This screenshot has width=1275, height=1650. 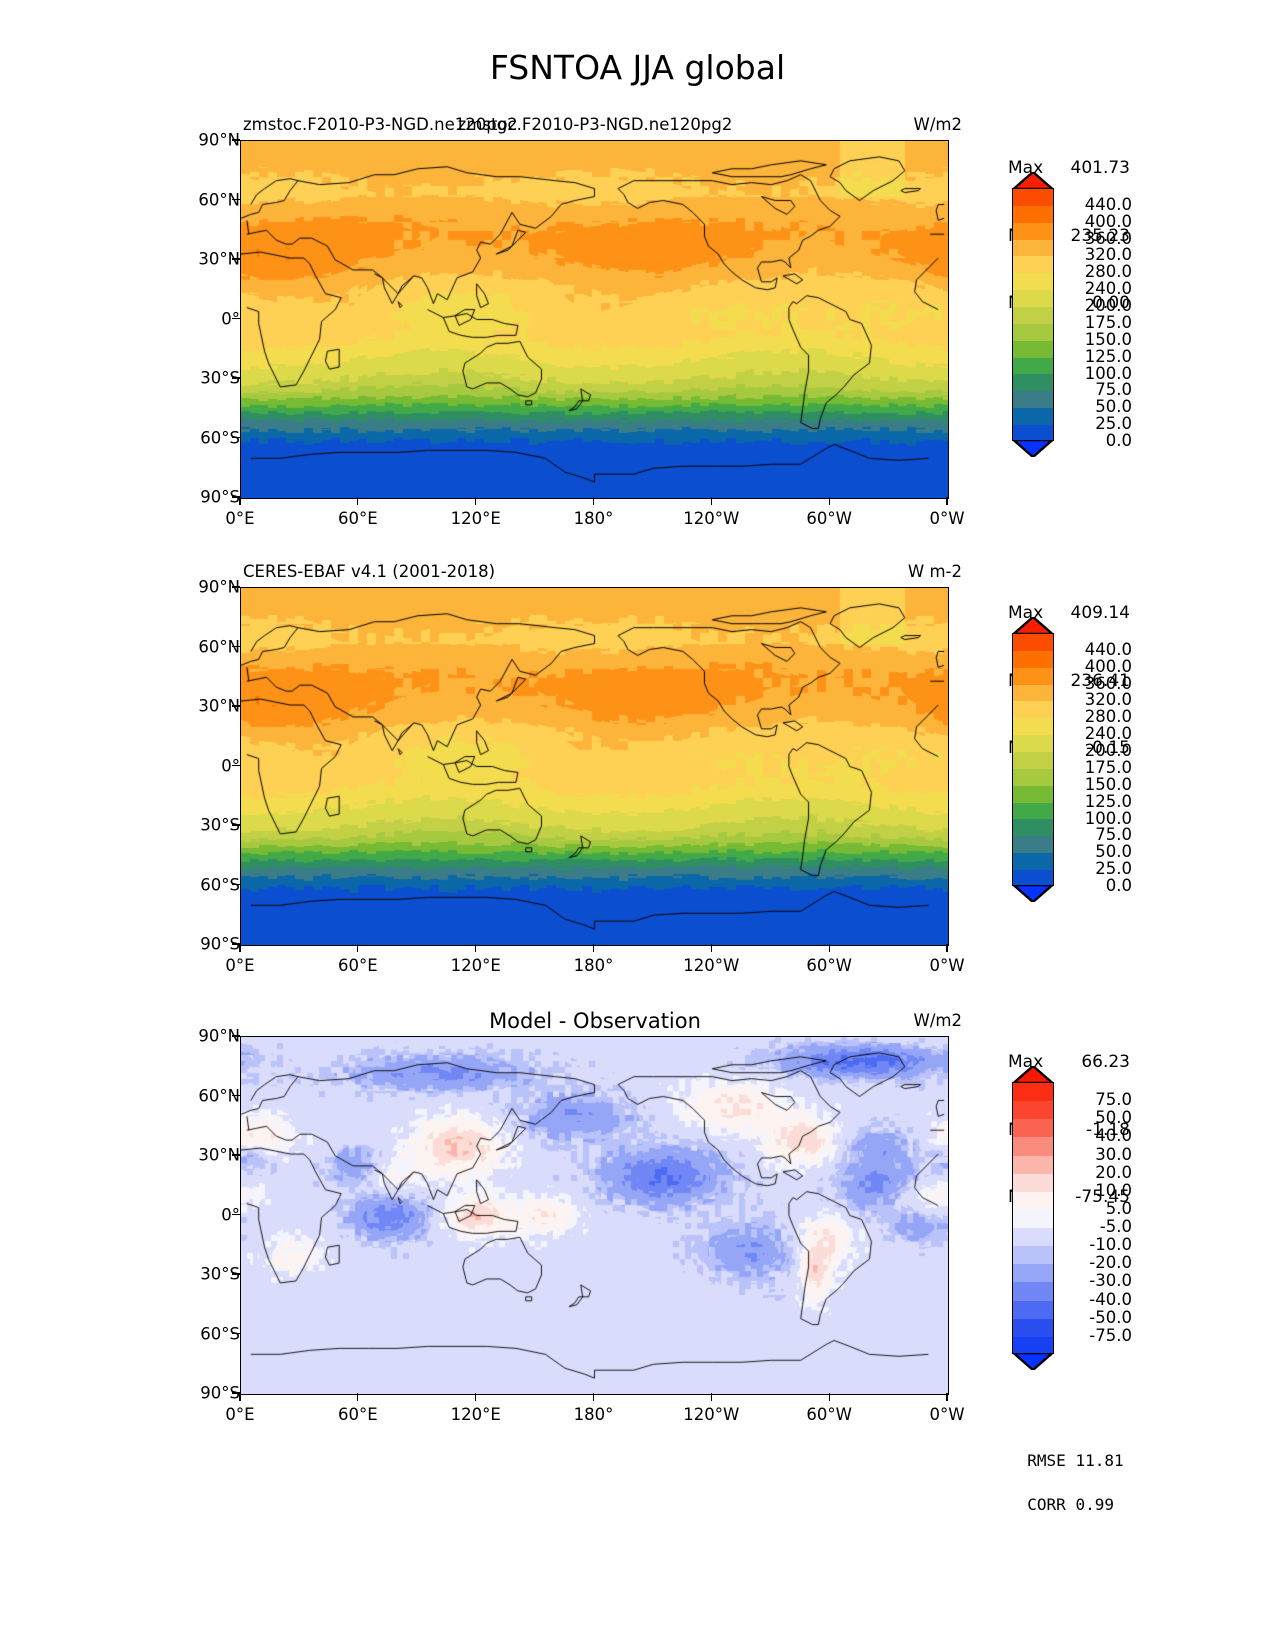 I want to click on ytick-label-observation: 30°S, so click(x=220, y=825).